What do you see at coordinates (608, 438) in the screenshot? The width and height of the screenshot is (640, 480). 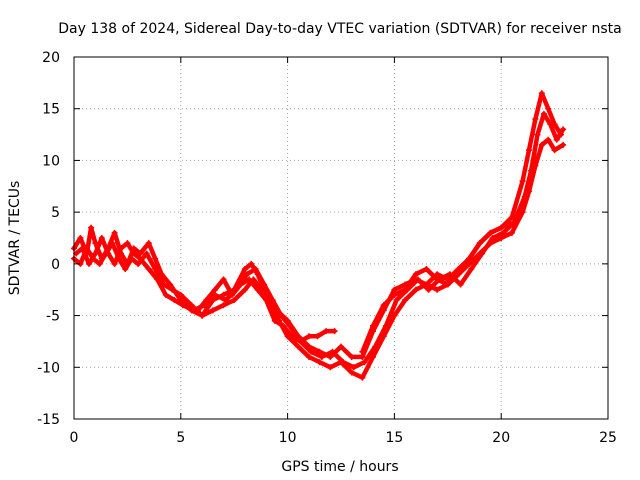 I see `x-tick-label: 25` at bounding box center [608, 438].